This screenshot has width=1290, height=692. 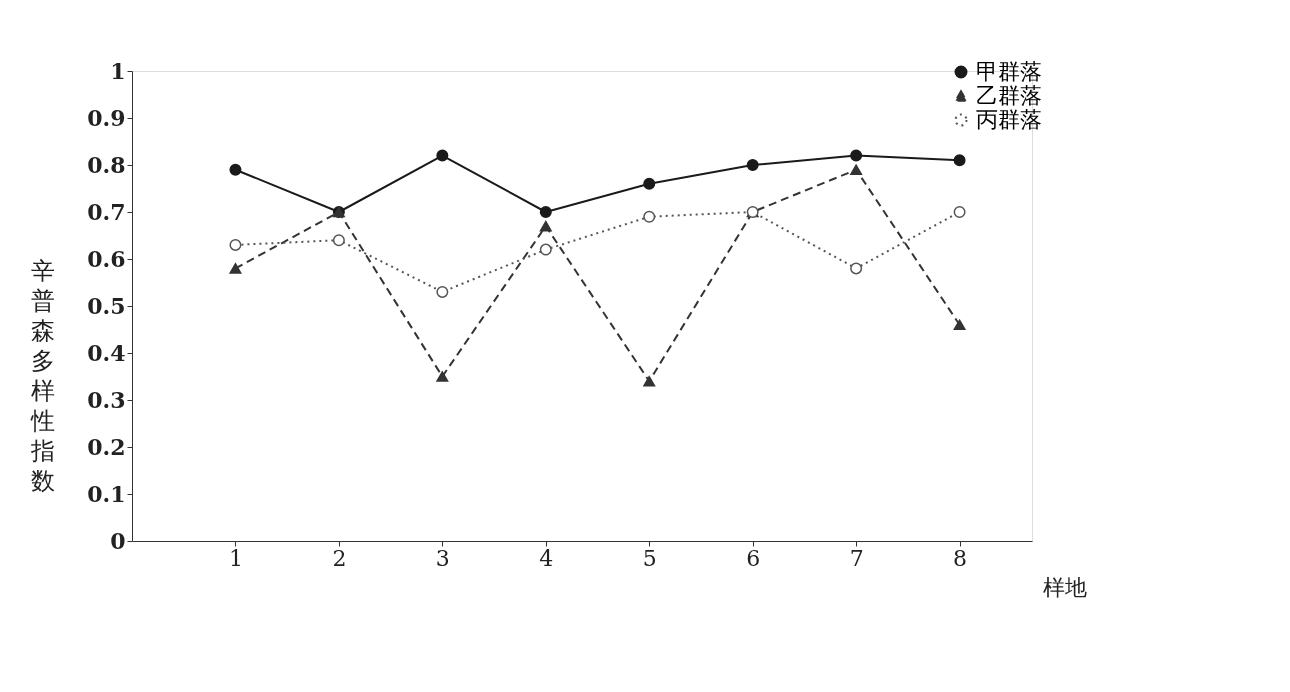 I want to click on x-tick-label: 5, so click(x=649, y=558).